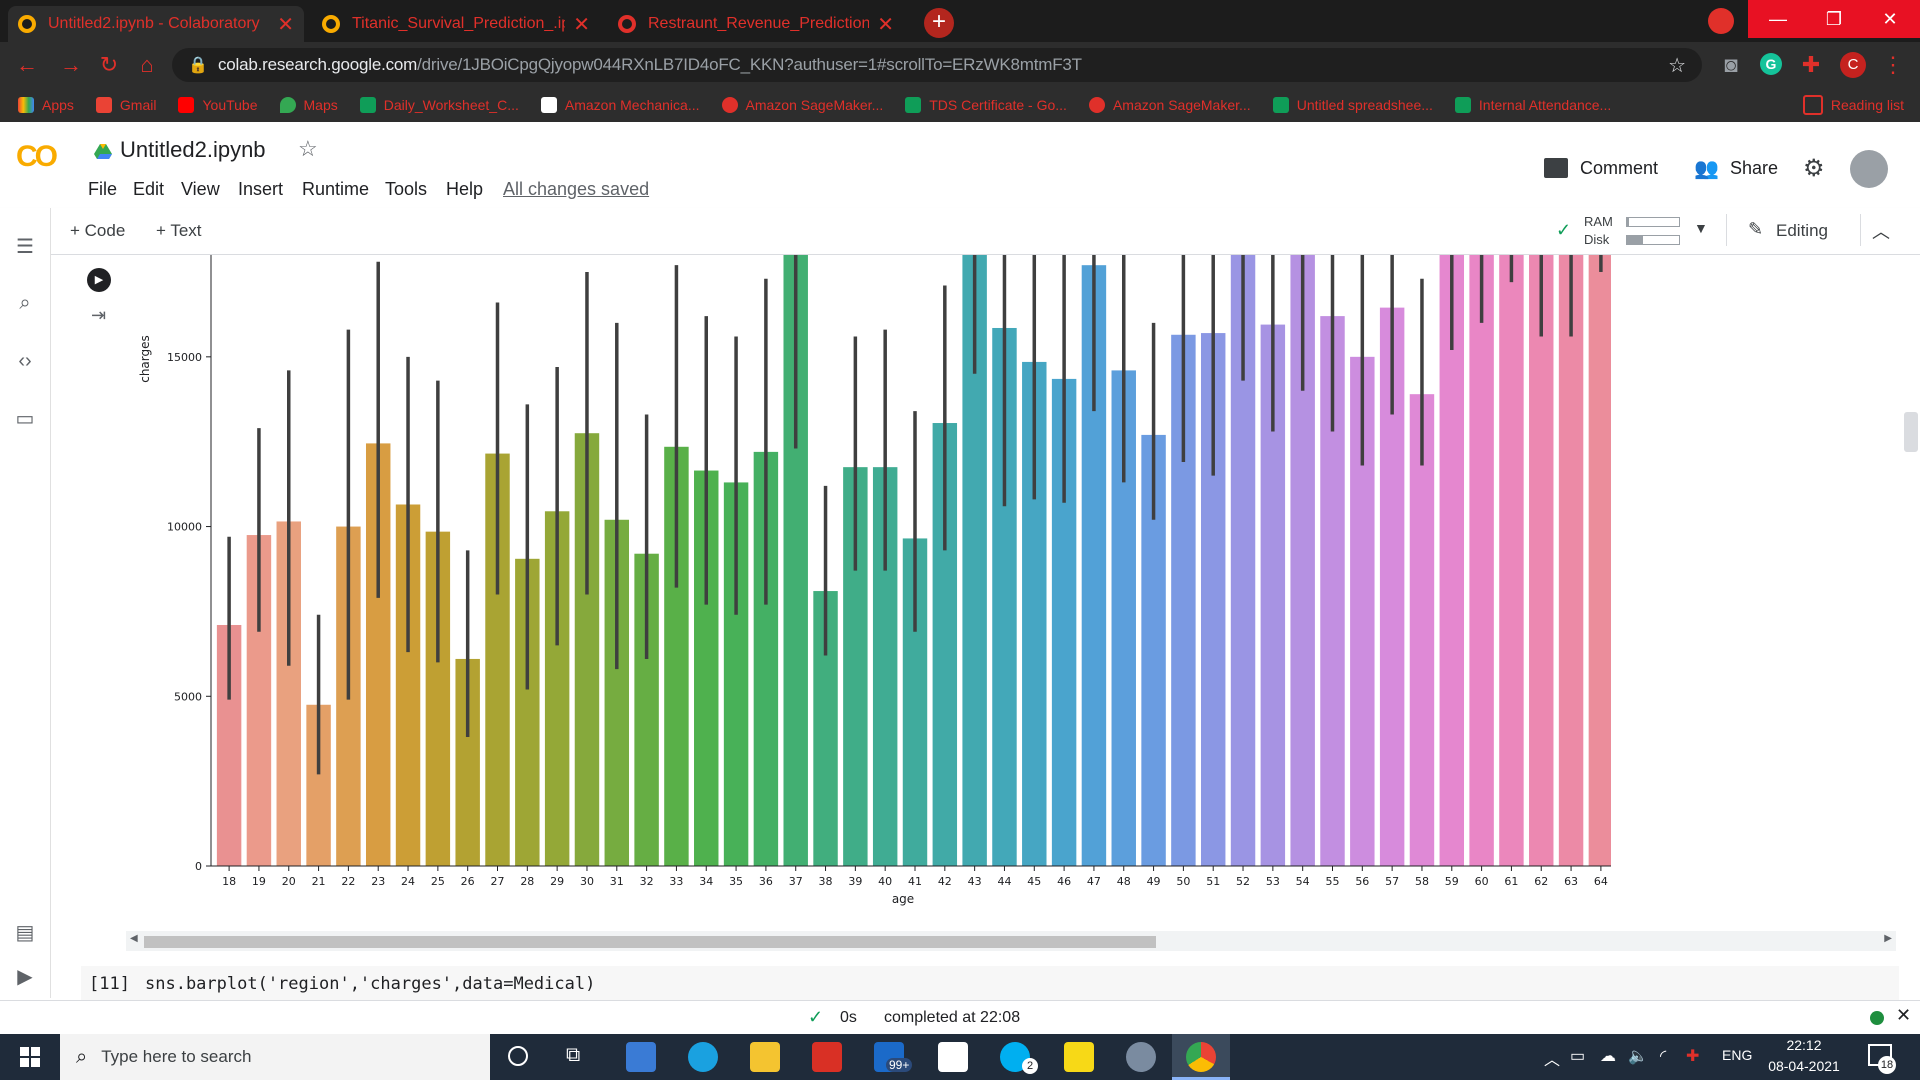 The height and width of the screenshot is (1080, 1920). I want to click on table-of-contents-icon: ☰, so click(25, 247).